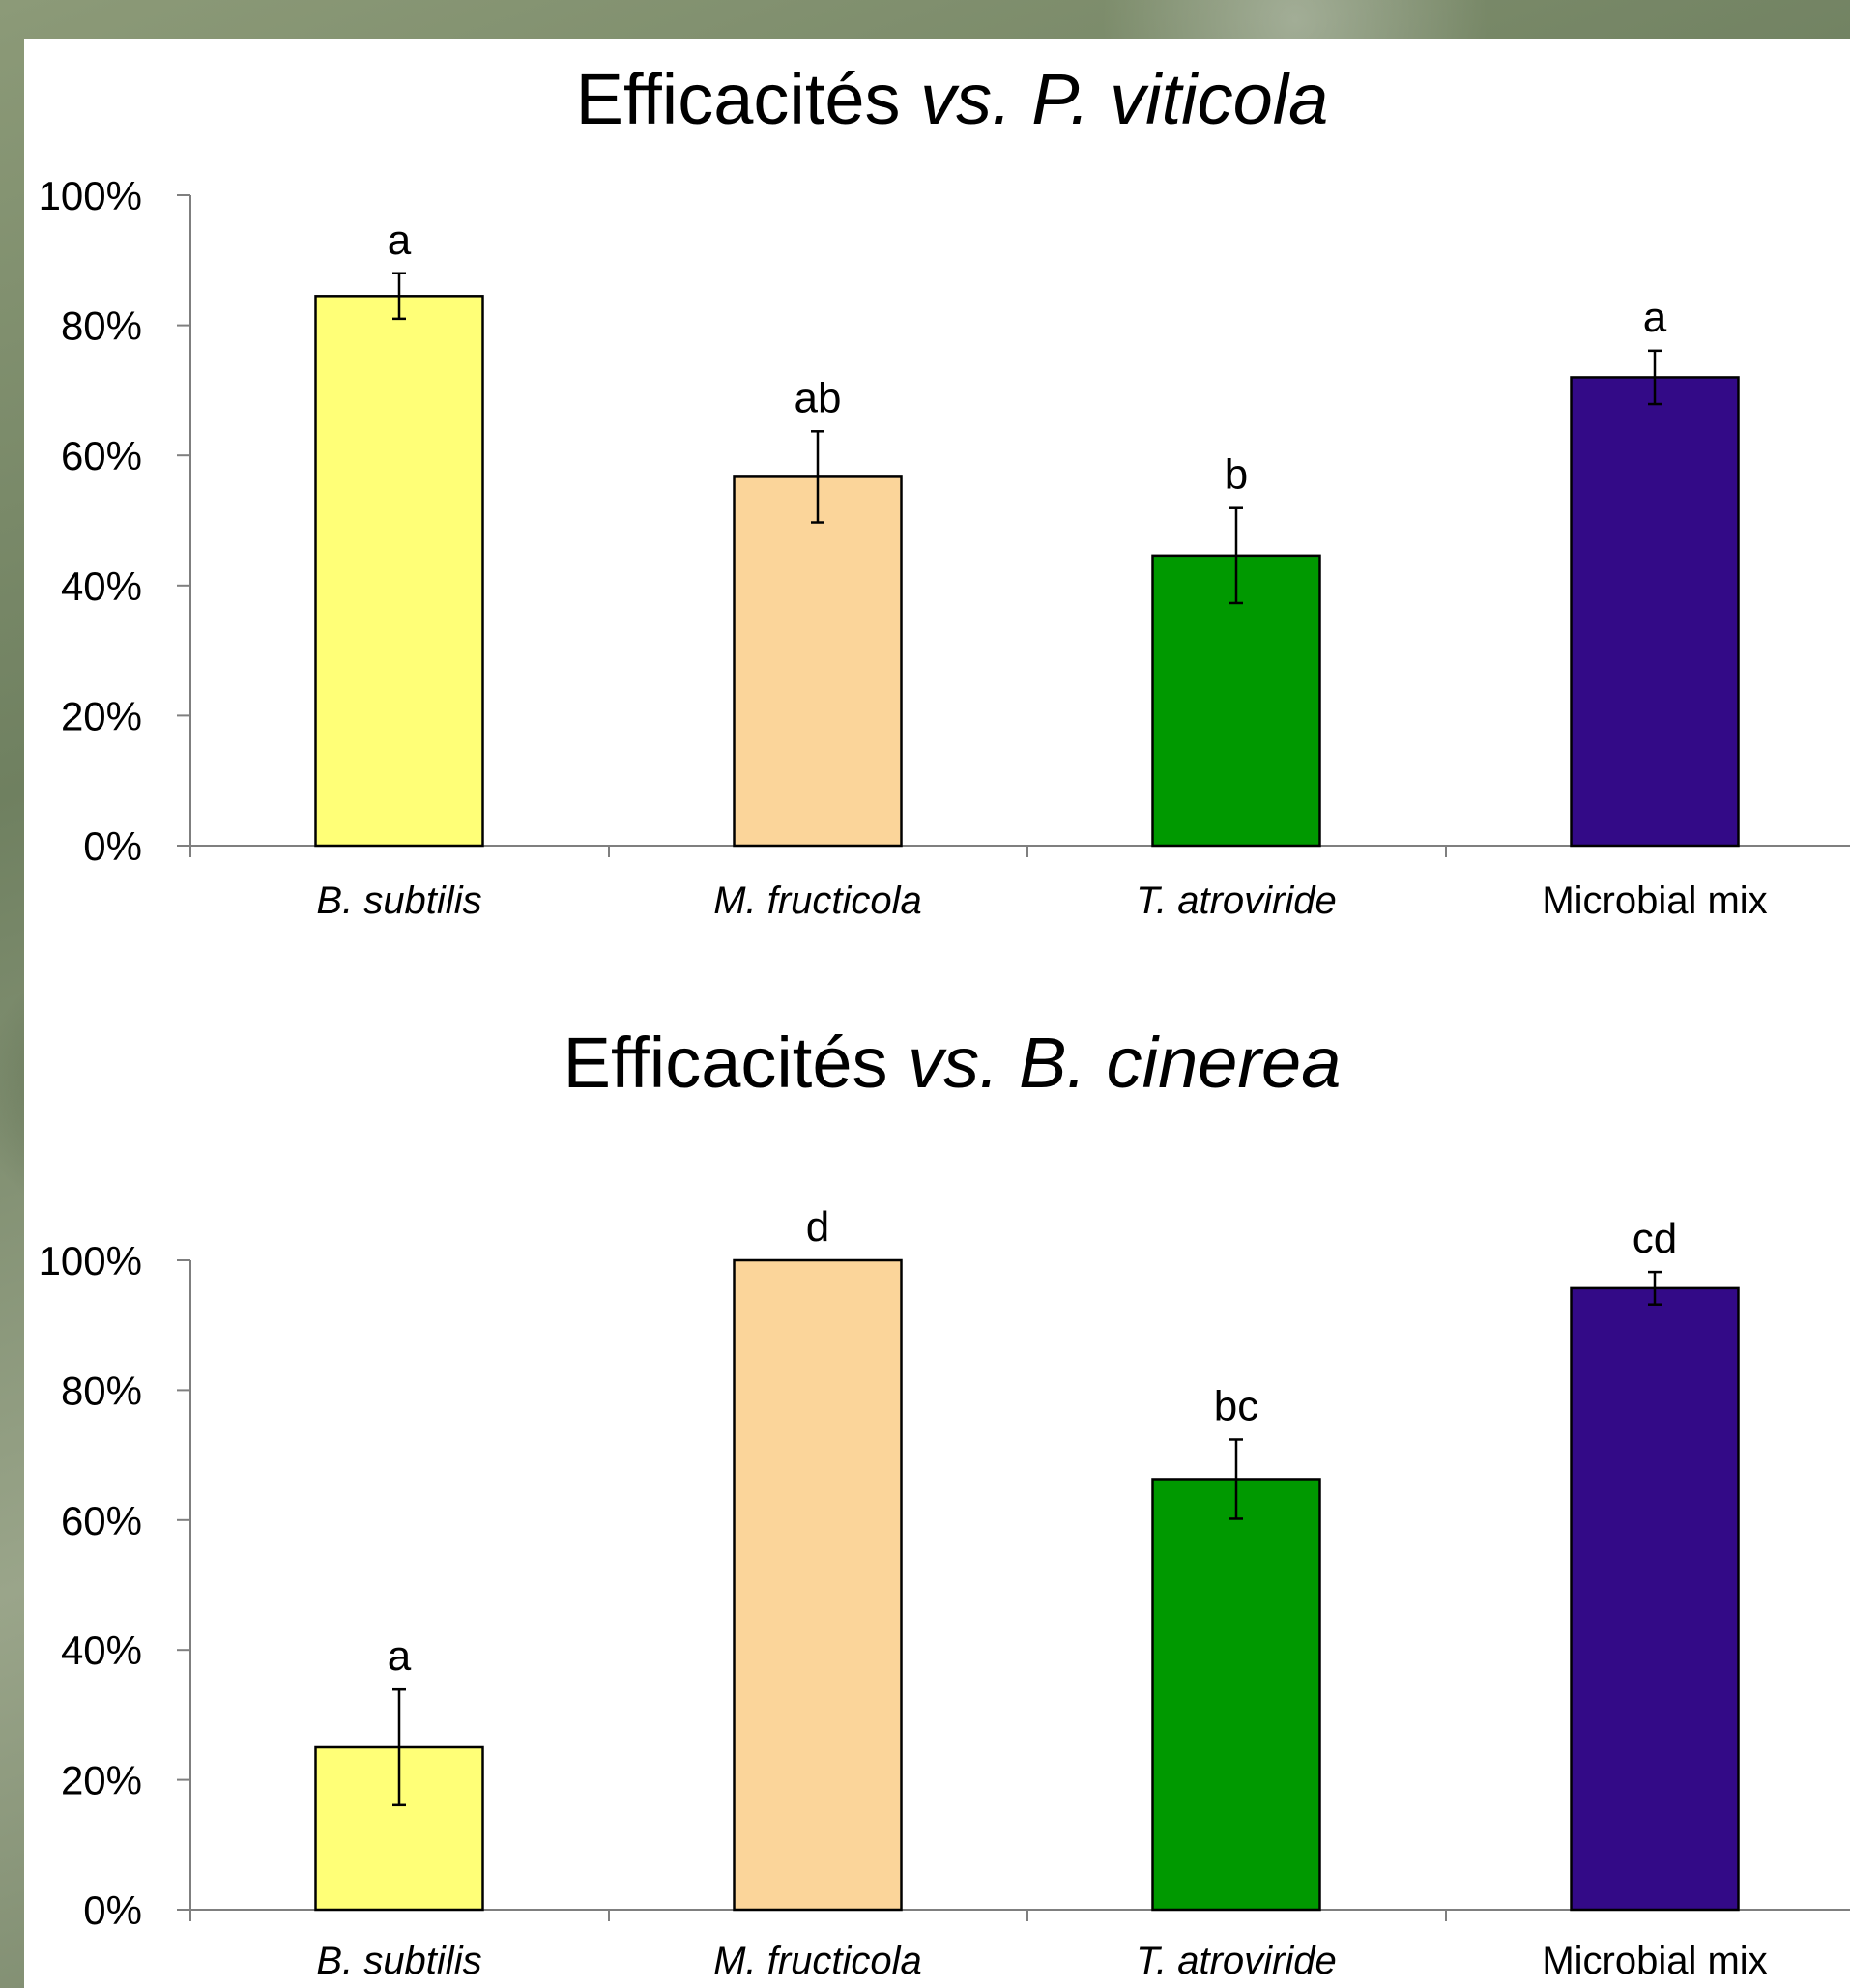 The width and height of the screenshot is (1850, 1988). I want to click on chart-title: Efficacités vs. P. viticola, so click(953, 99).